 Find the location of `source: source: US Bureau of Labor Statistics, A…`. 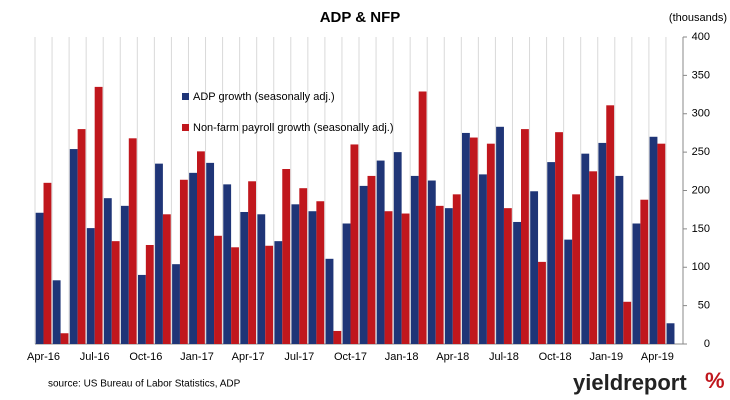

source: source: US Bureau of Labor Statistics, A… is located at coordinates (144, 384).